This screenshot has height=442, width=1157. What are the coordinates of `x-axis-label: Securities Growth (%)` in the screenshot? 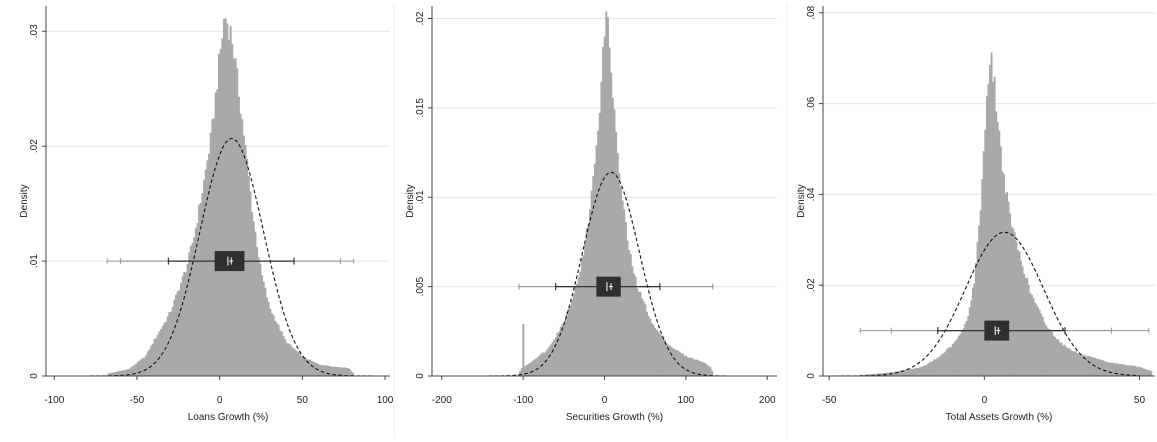 It's located at (614, 417).